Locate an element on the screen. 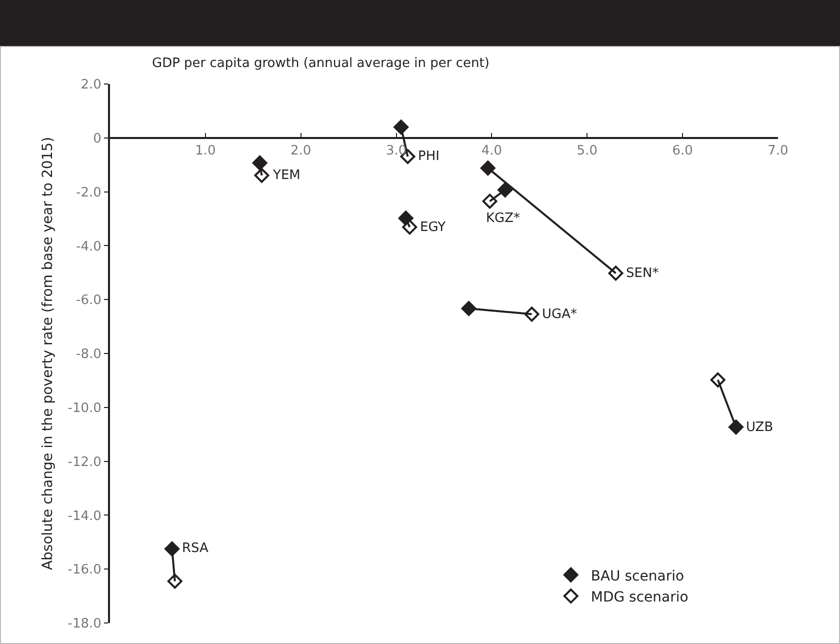  x-tick-label: 7.0 is located at coordinates (778, 151).